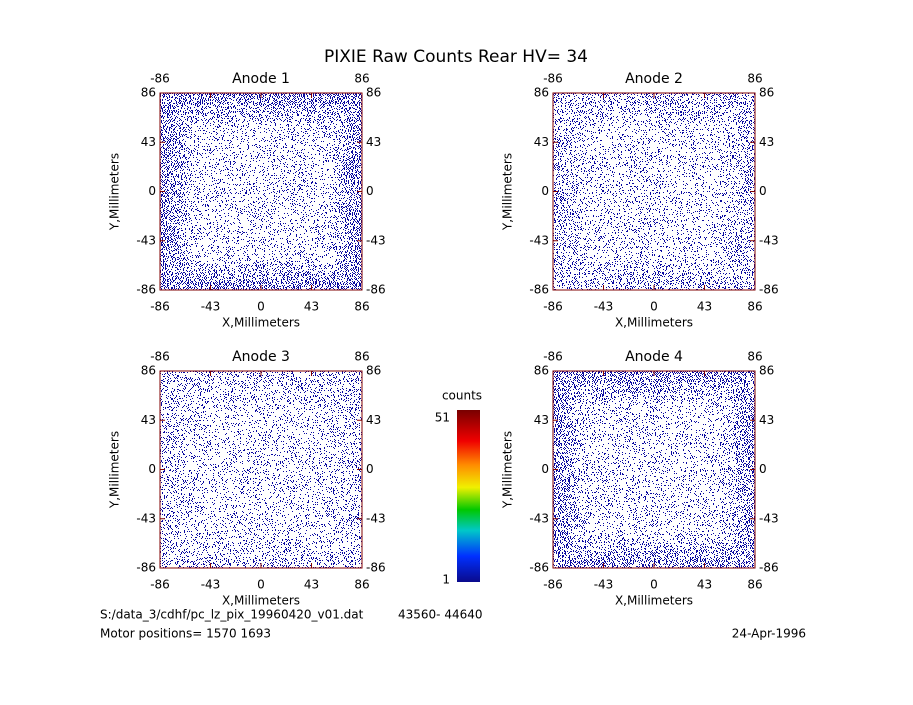  What do you see at coordinates (456, 57) in the screenshot?
I see `chart-title: PIXIE Raw Counts Rear HV= 34` at bounding box center [456, 57].